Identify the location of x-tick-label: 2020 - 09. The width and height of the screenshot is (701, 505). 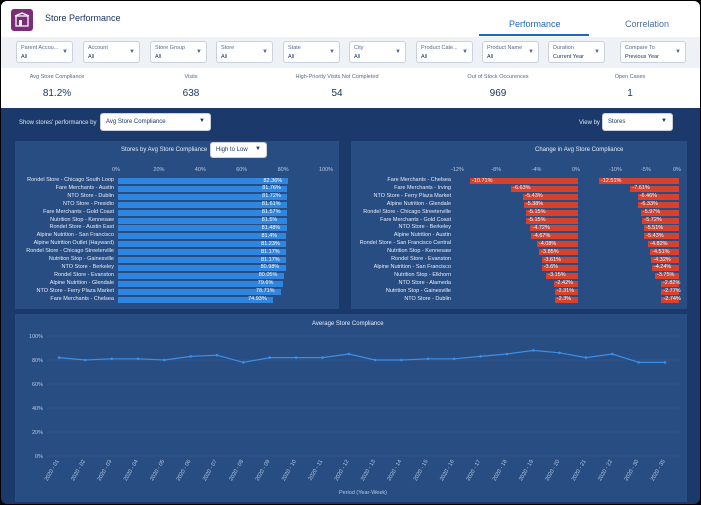
(263, 470).